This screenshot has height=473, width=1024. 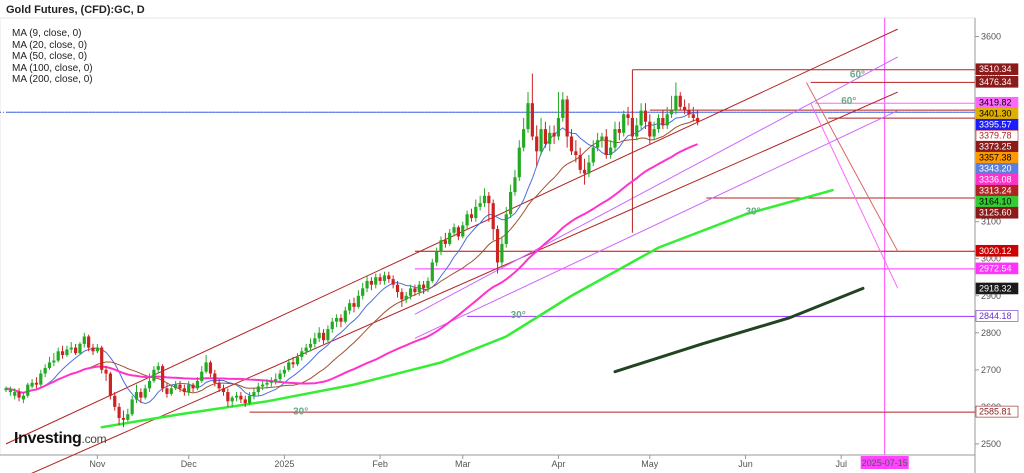 I want to click on price-level-label: 2844.18, so click(x=997, y=316).